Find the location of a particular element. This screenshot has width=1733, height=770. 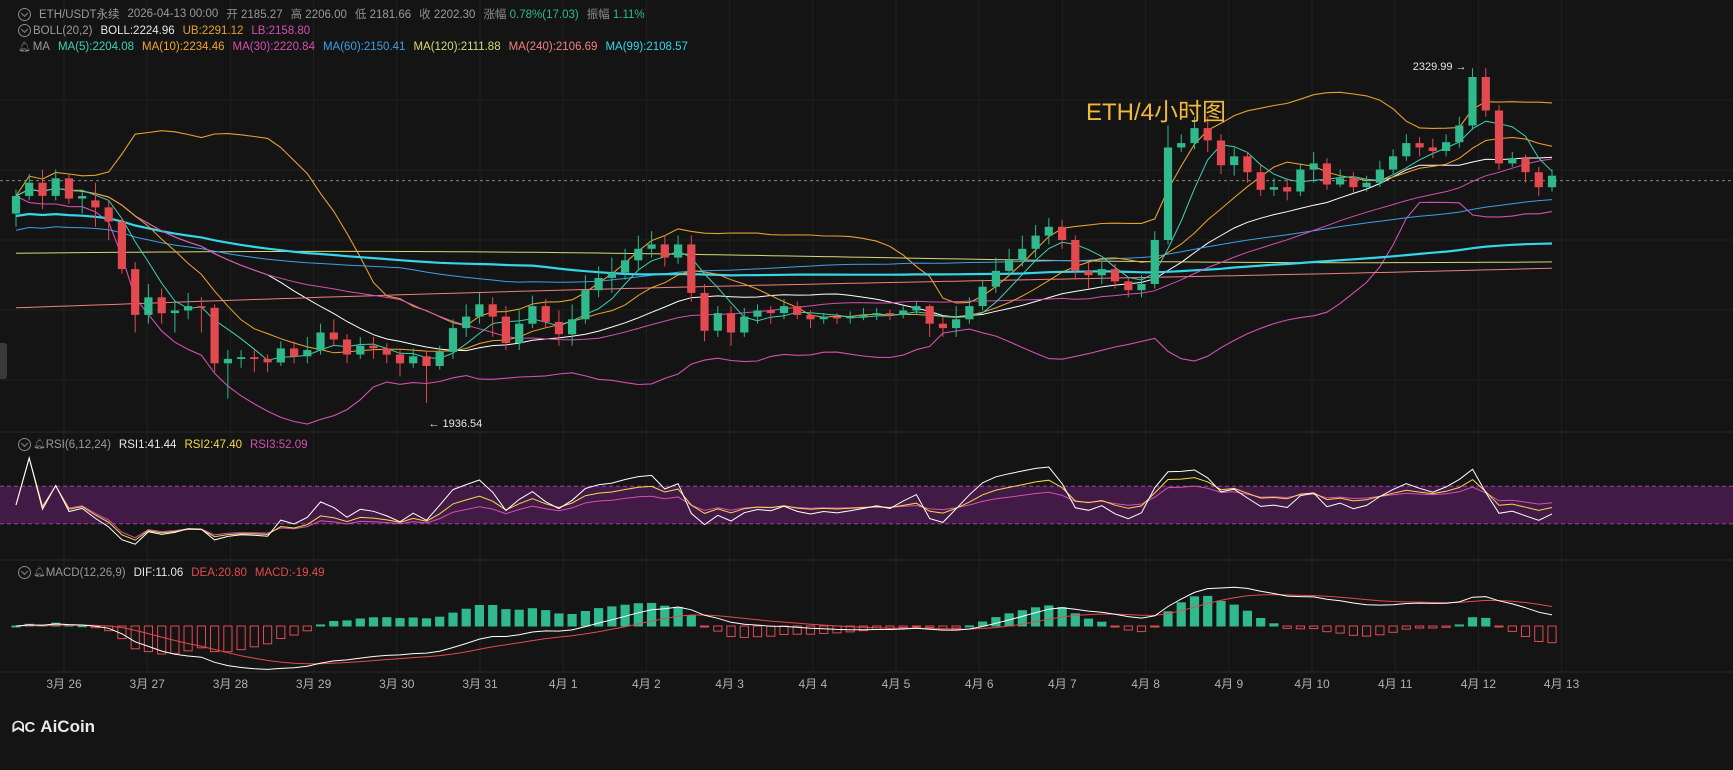

candle-datetime: 2026-04-13 00:00 is located at coordinates (173, 14).